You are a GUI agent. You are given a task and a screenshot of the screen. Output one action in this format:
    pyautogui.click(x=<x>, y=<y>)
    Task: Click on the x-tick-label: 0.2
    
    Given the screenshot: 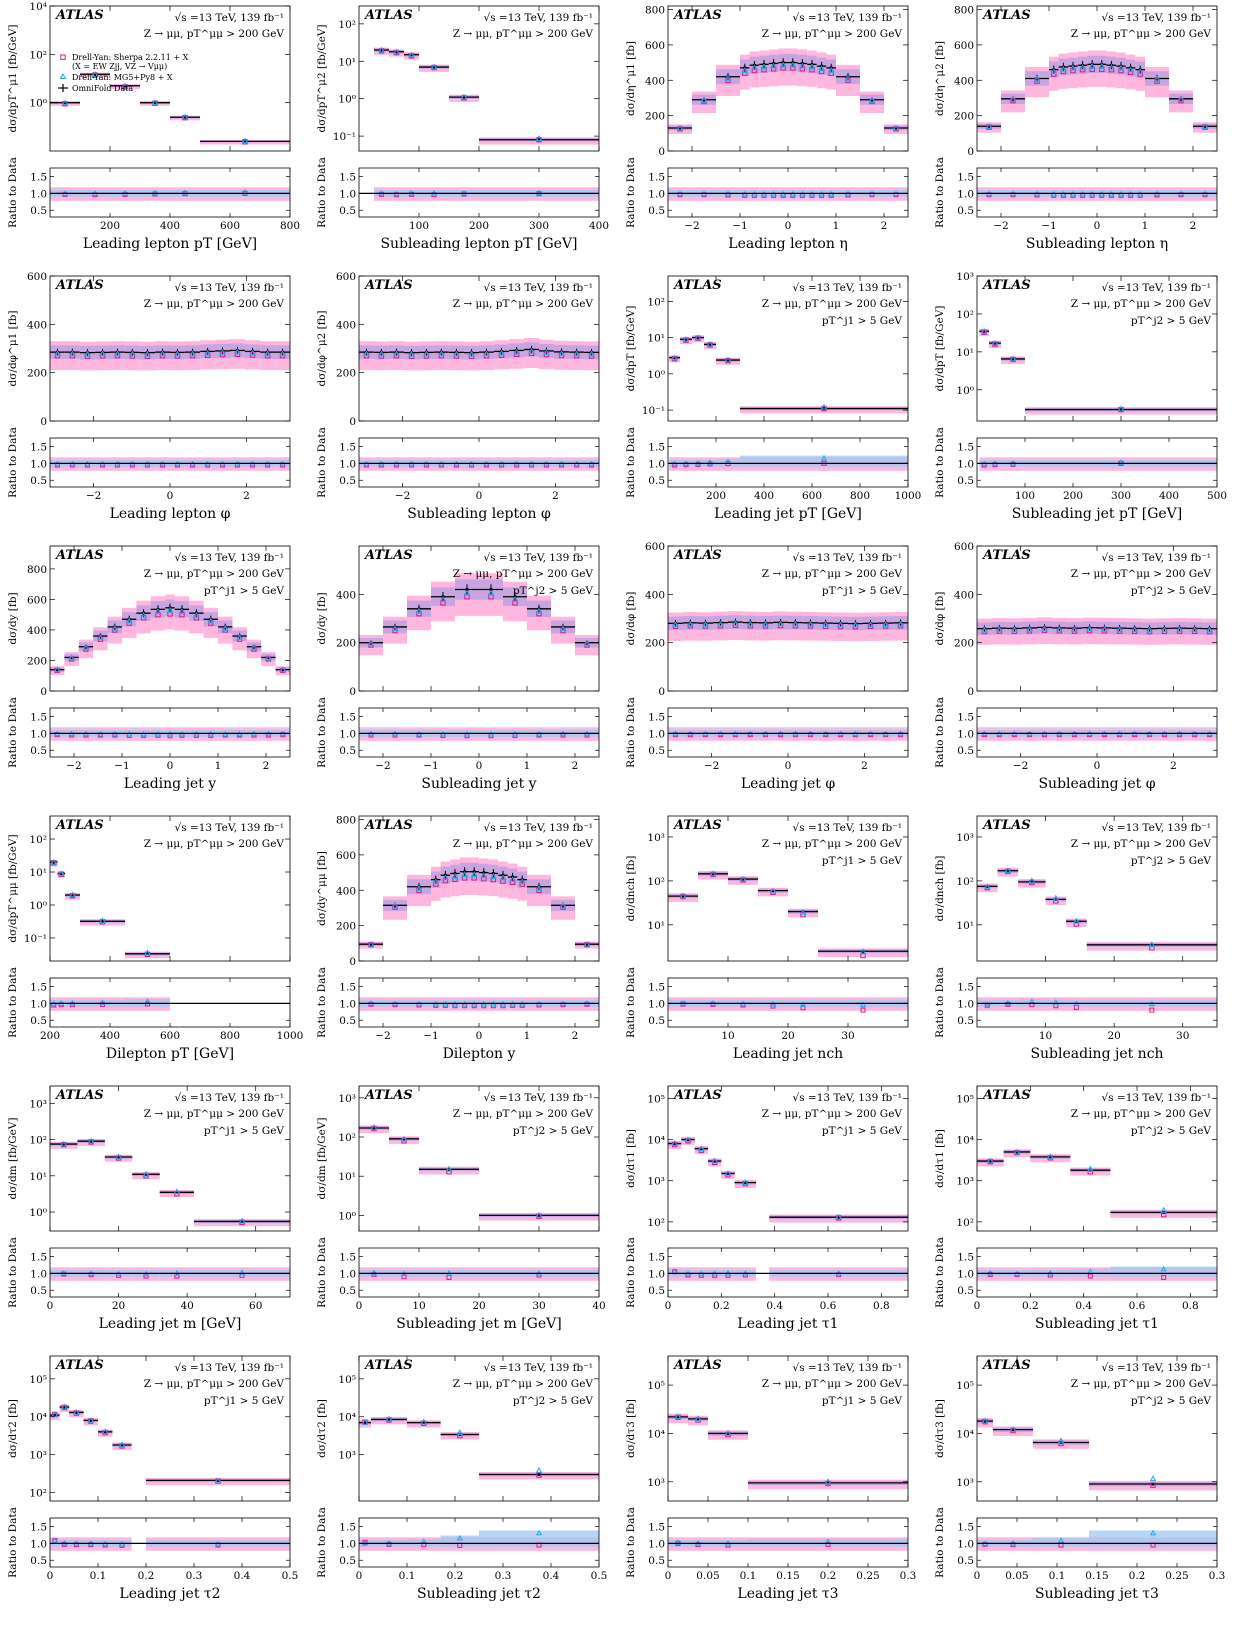 What is the action you would take?
    pyautogui.click(x=146, y=1576)
    